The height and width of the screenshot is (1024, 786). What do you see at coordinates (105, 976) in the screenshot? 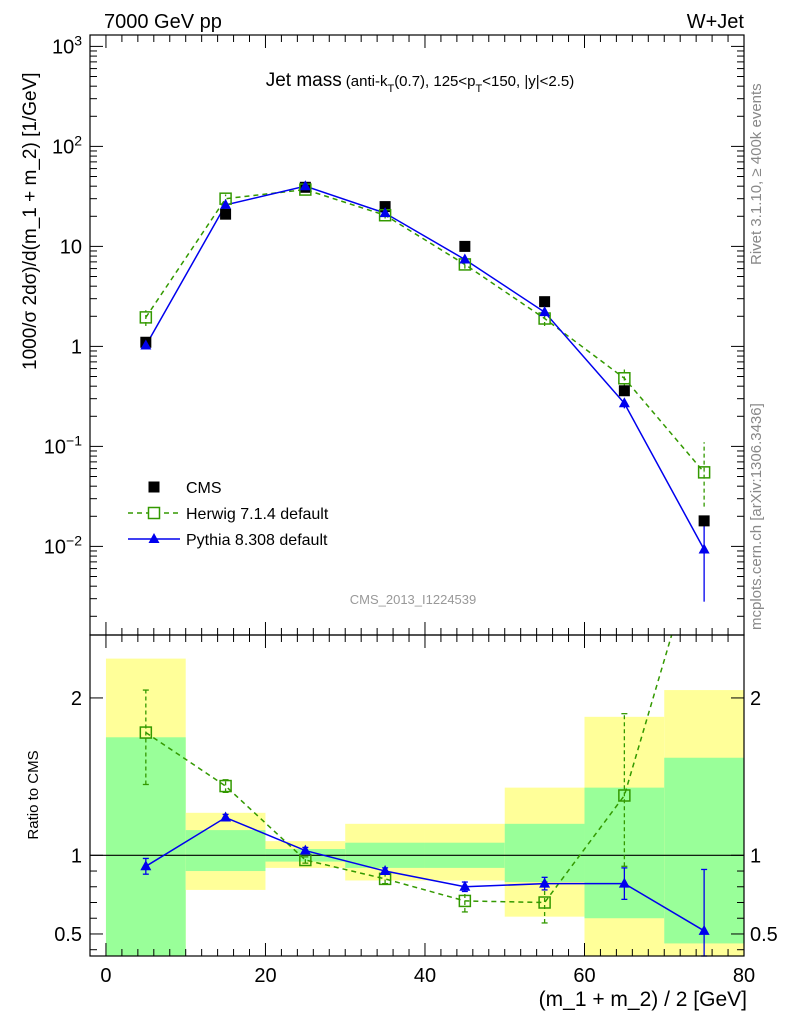
I see `x-tick-label: 0` at bounding box center [105, 976].